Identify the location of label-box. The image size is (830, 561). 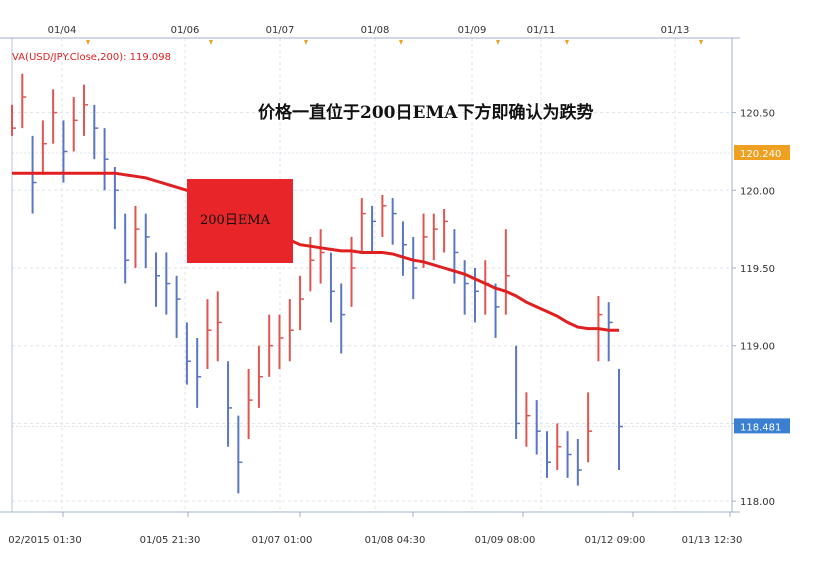
(240, 221).